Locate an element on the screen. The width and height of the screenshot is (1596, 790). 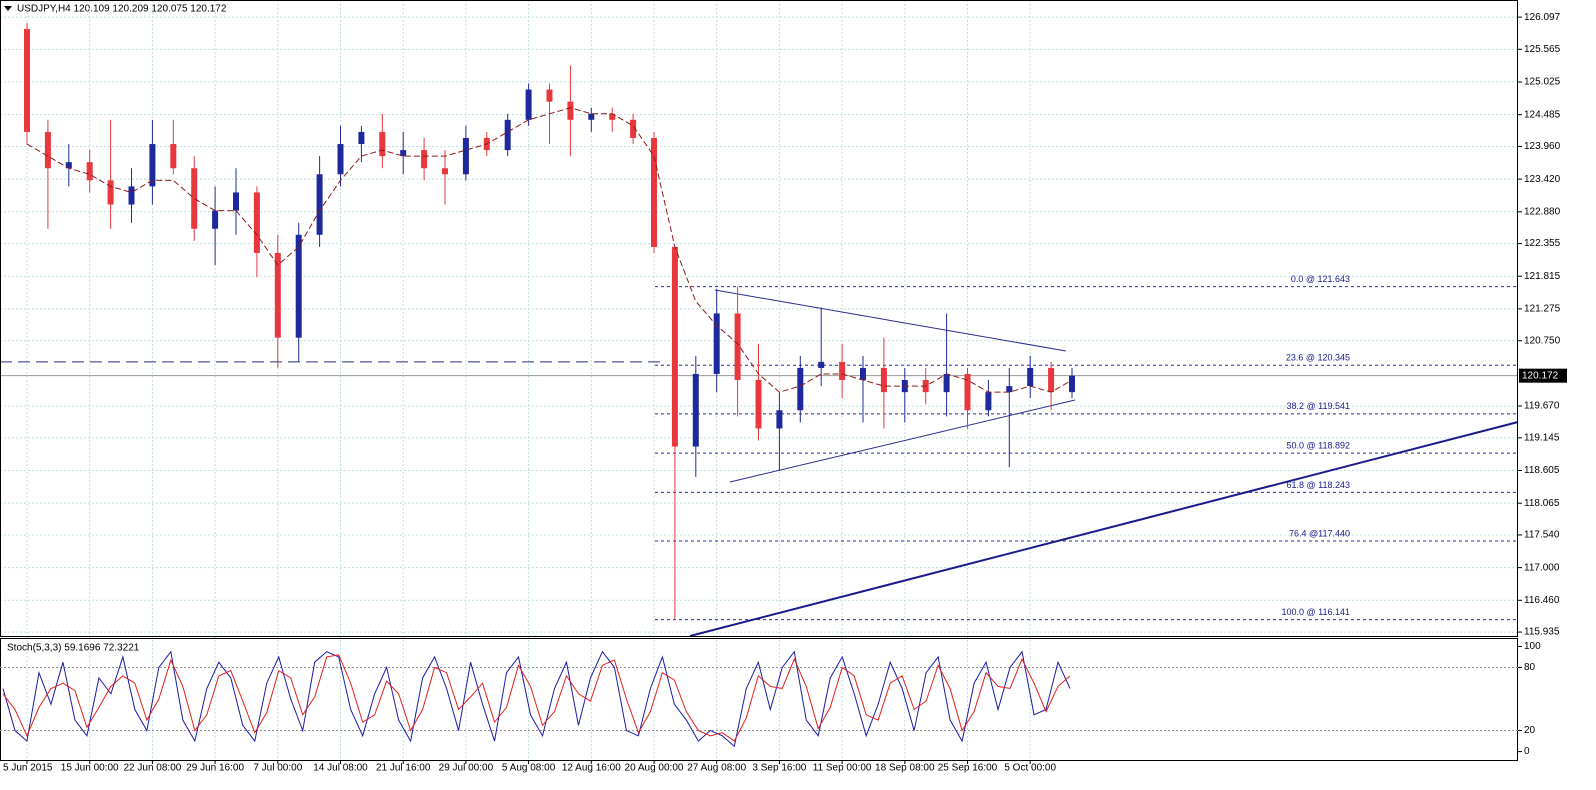
menu-icon is located at coordinates (8, 8).